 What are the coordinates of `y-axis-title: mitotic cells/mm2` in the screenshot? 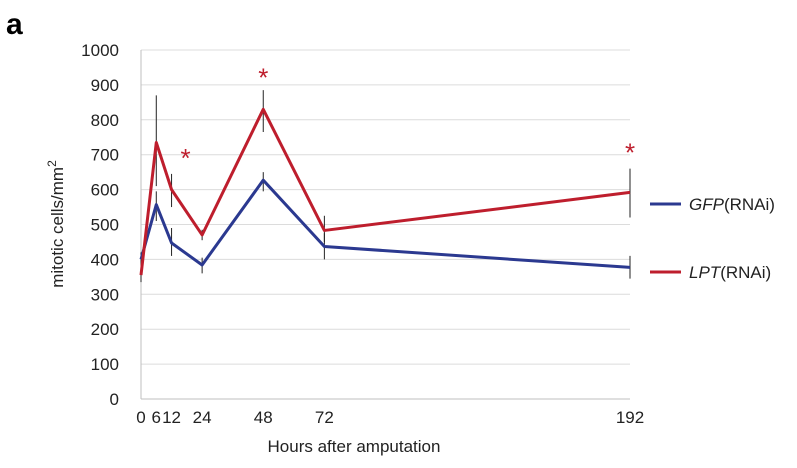 It's located at (56, 224).